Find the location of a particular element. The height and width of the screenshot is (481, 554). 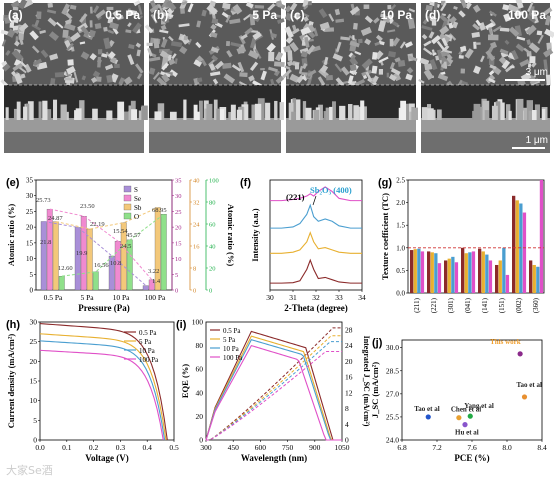

legend-label: S is located at coordinates (136, 190).